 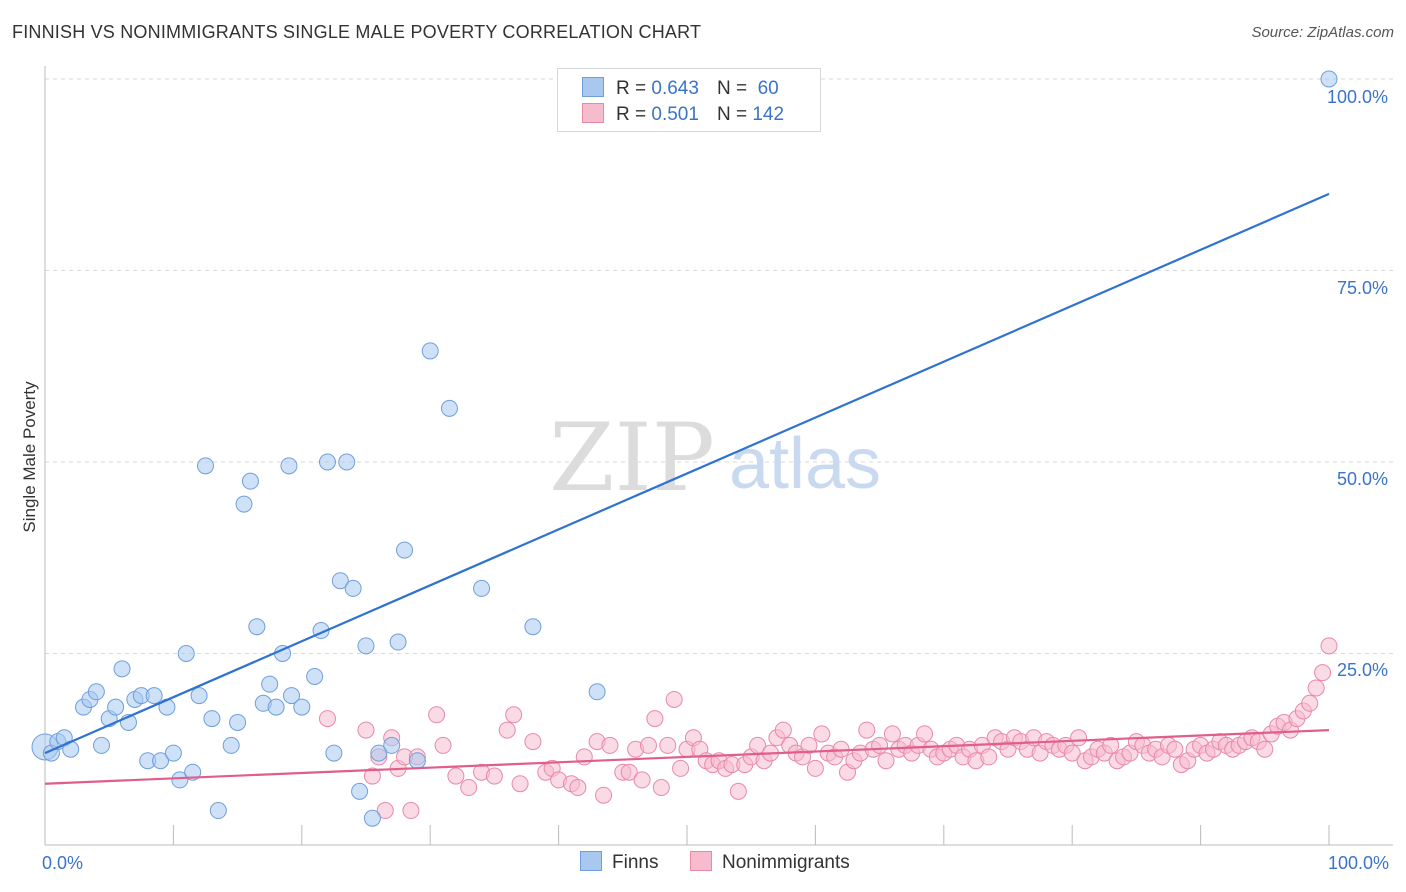 I want to click on source-credit: Source: ZipAtlas.com, so click(x=1322, y=32).